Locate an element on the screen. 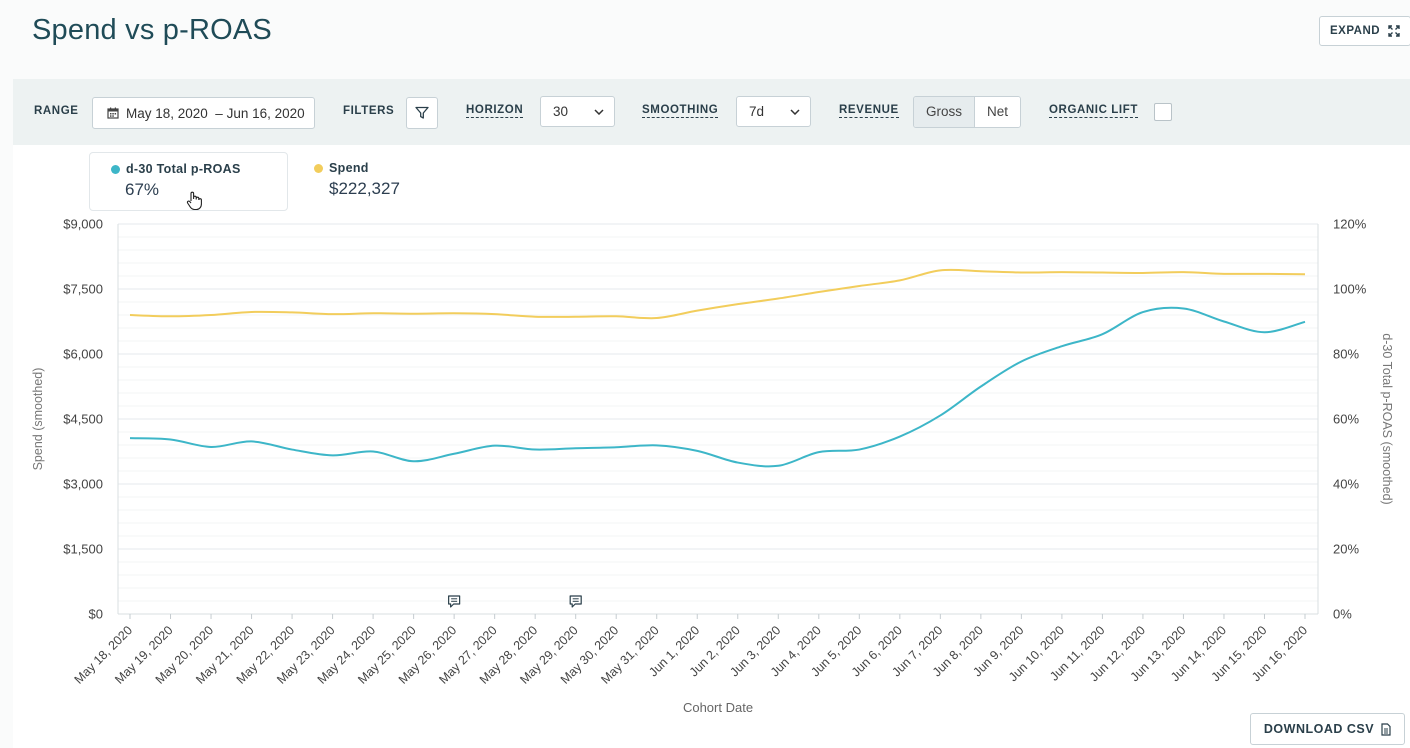 Image resolution: width=1410 pixels, height=748 pixels. revenue-label: REVENUE is located at coordinates (869, 111).